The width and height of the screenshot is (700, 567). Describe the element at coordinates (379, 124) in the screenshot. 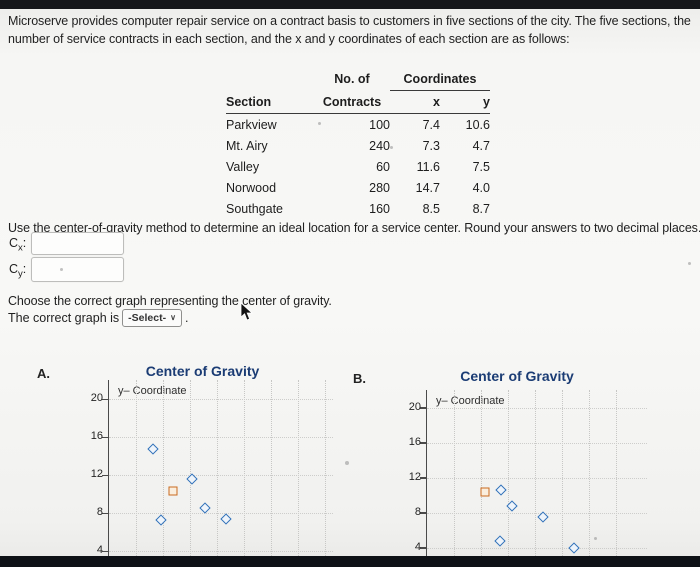

I see `cell-contracts: 100` at that location.